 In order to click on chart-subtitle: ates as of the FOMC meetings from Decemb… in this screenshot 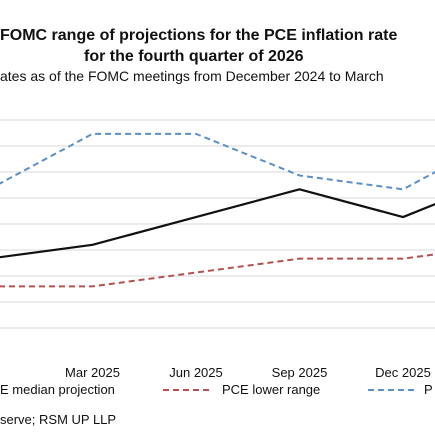, I will do `click(192, 76)`.